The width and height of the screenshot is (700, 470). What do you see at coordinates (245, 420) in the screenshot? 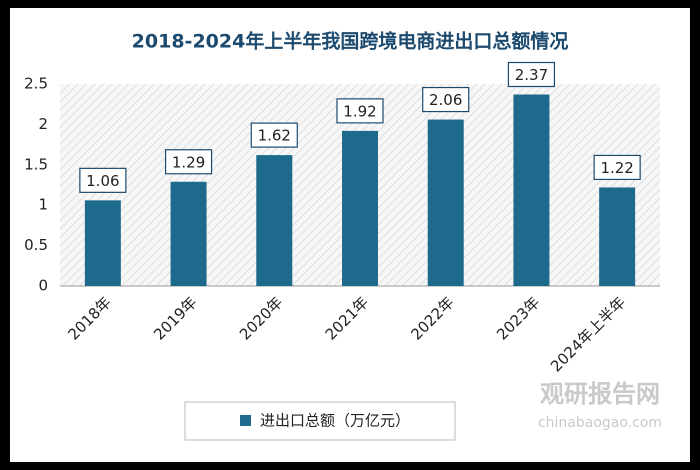
I see `legend-swatch` at bounding box center [245, 420].